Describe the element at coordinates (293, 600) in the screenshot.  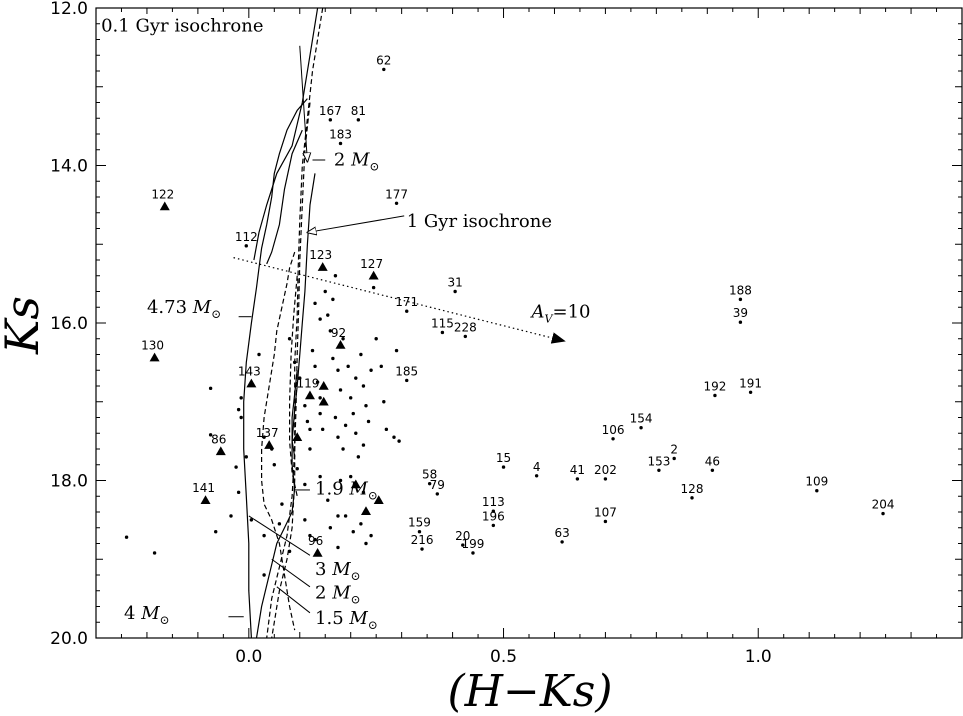
I see `annotation-leader` at that location.